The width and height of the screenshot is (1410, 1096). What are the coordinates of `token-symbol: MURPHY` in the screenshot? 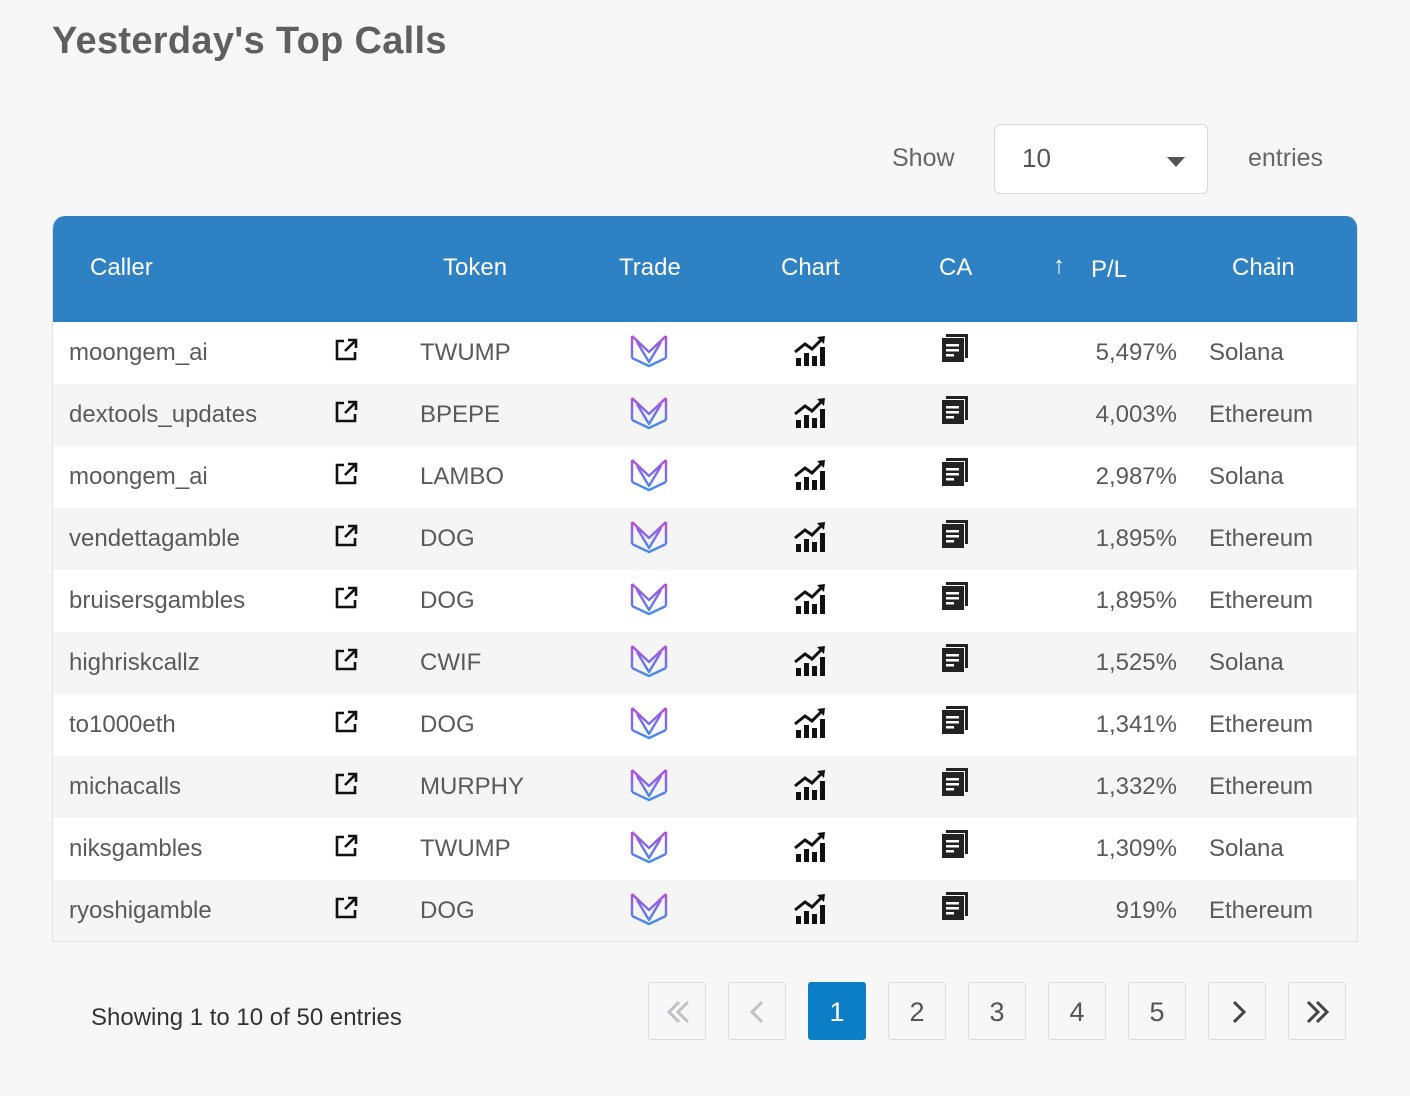 It's located at (472, 786).